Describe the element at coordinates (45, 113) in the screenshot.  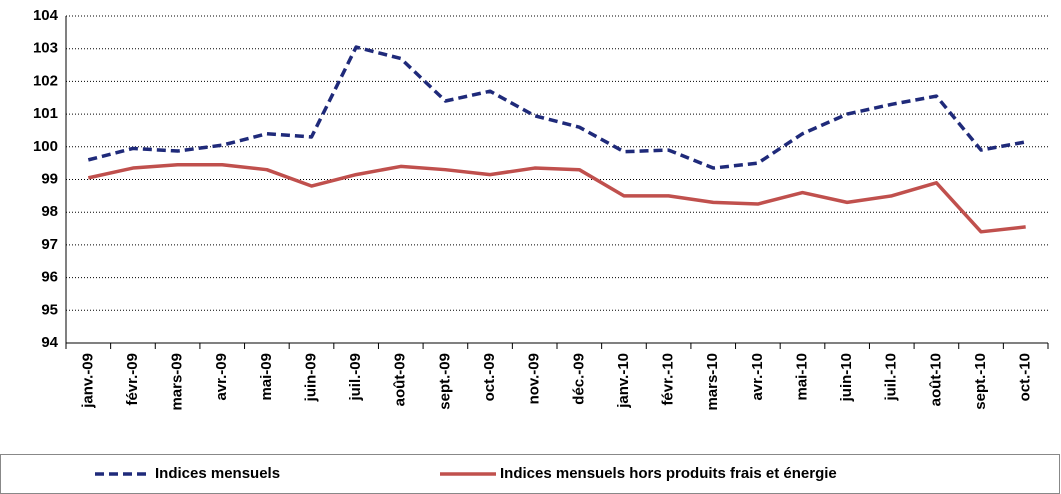
I see `y-tick-label: 101` at that location.